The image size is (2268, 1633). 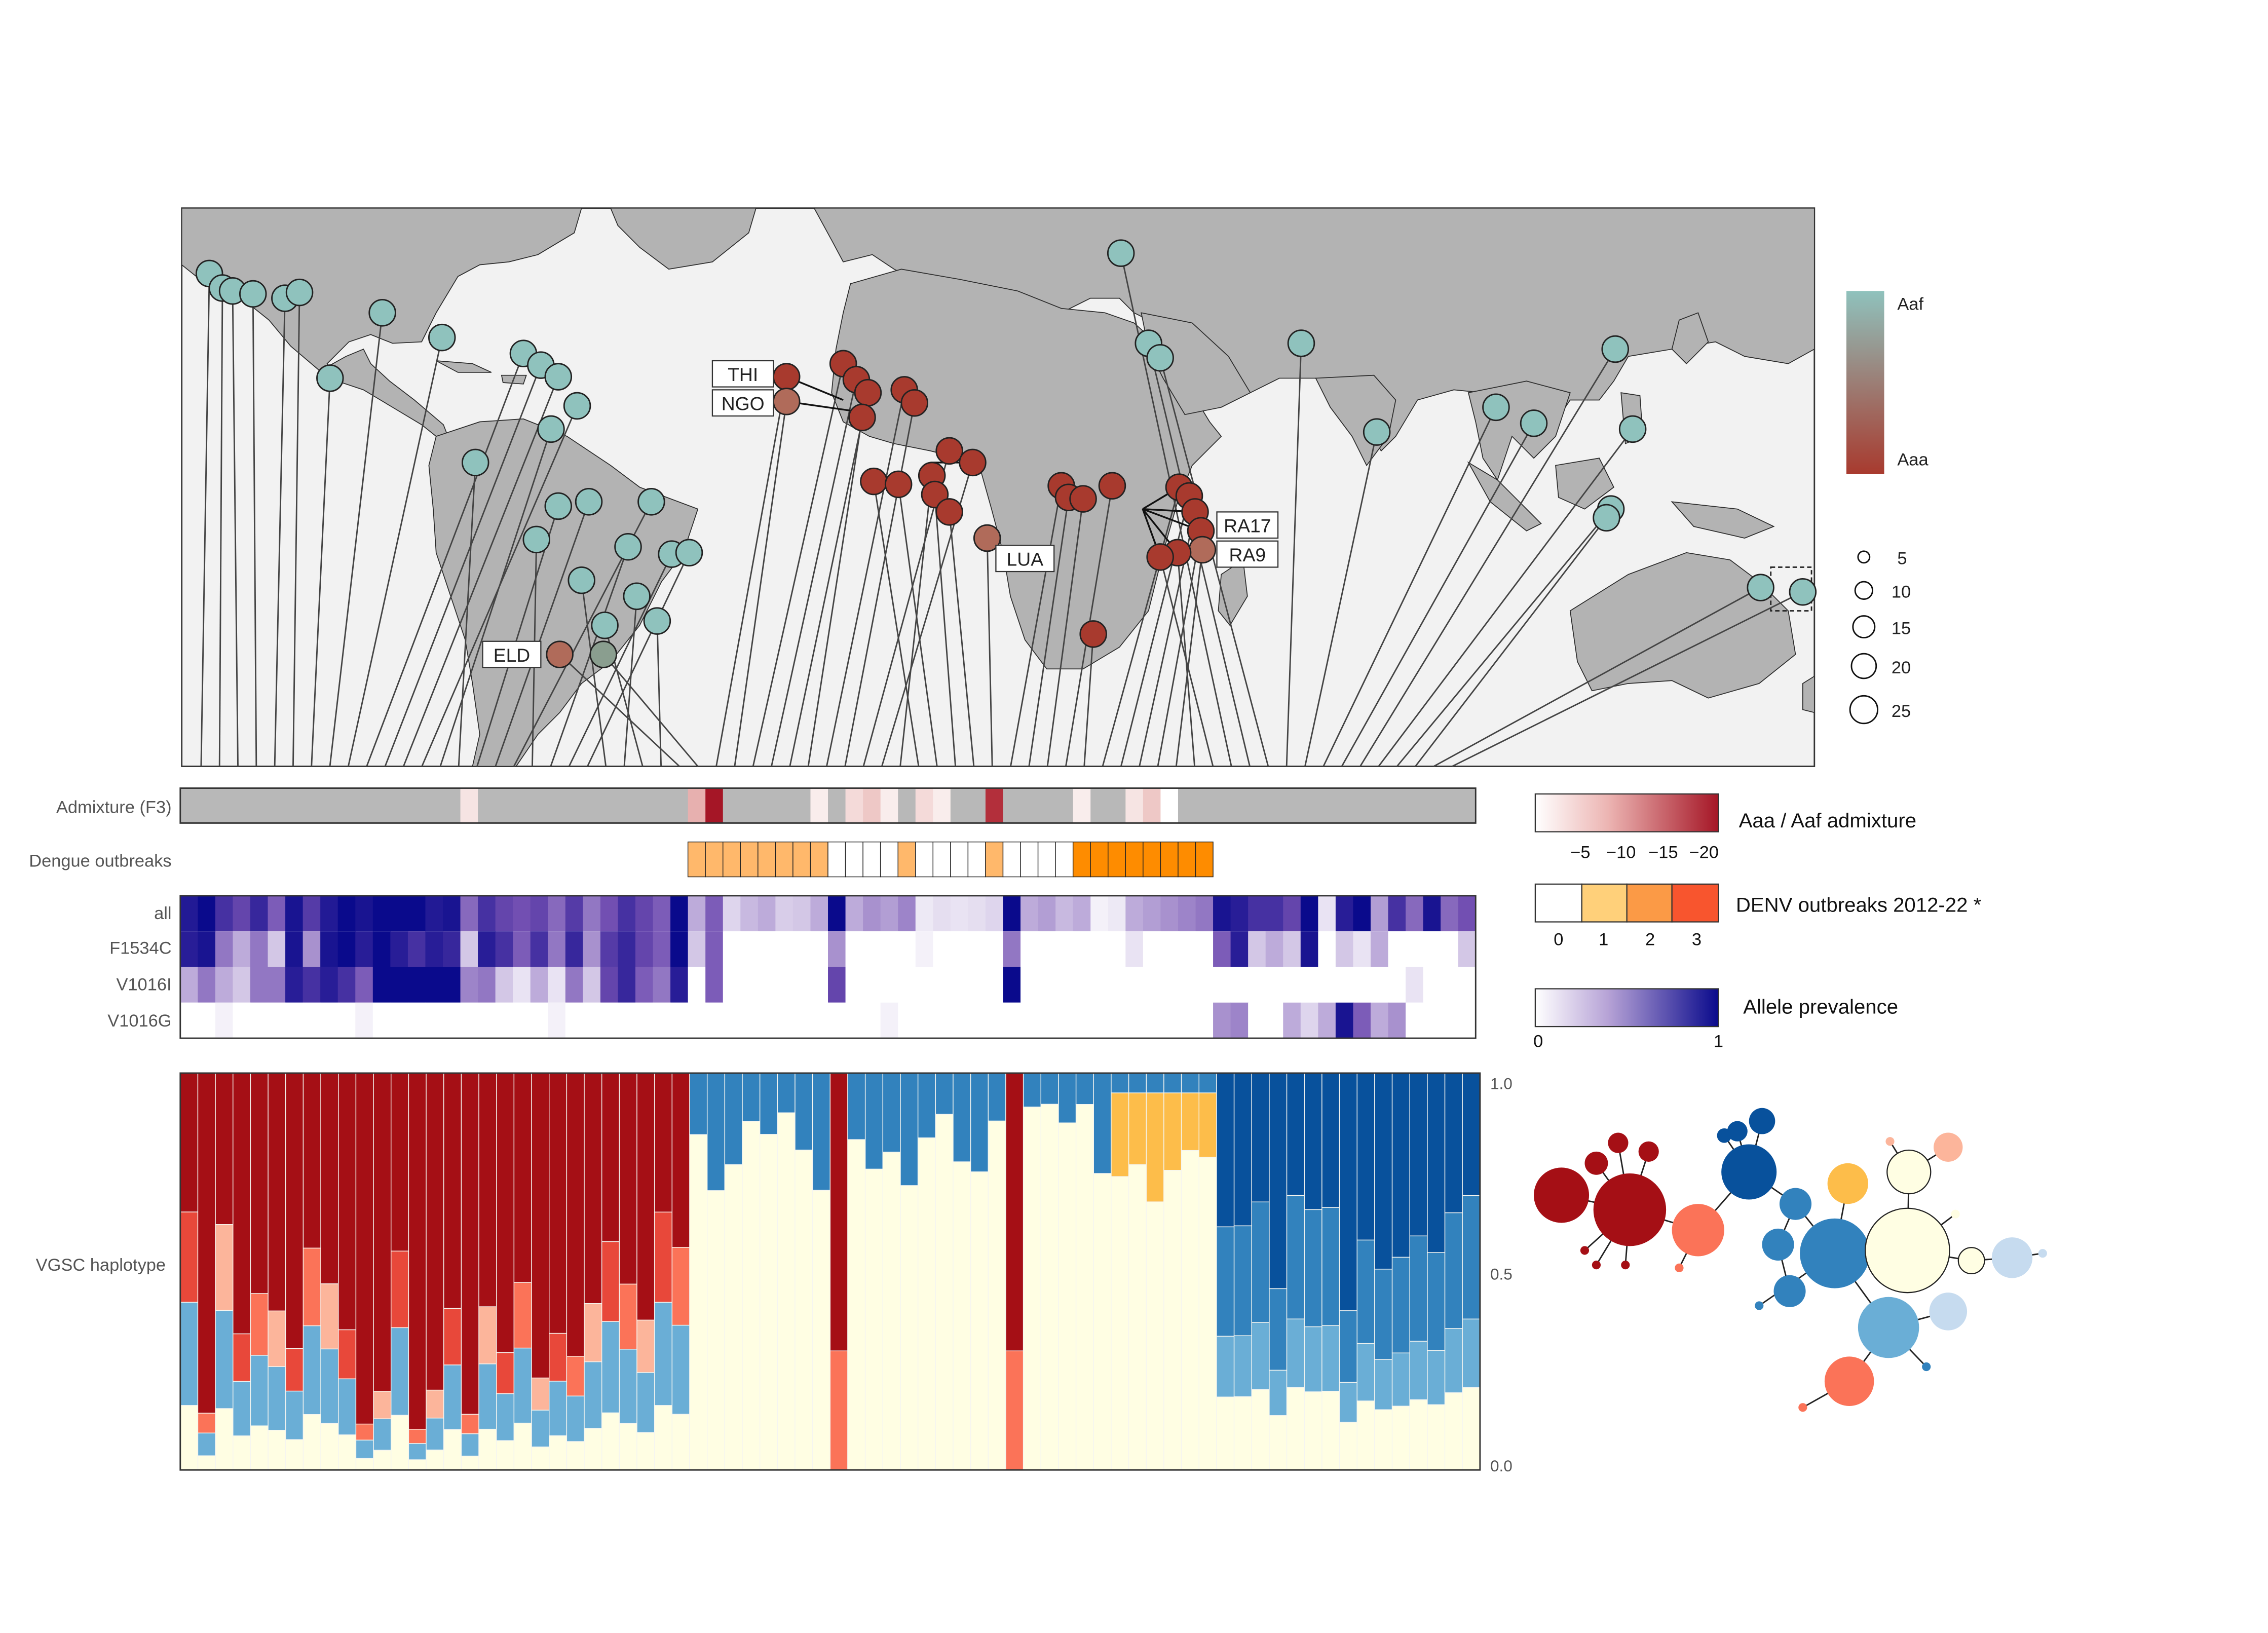 I want to click on denv-legend-tick-3: 3, so click(x=1697, y=939).